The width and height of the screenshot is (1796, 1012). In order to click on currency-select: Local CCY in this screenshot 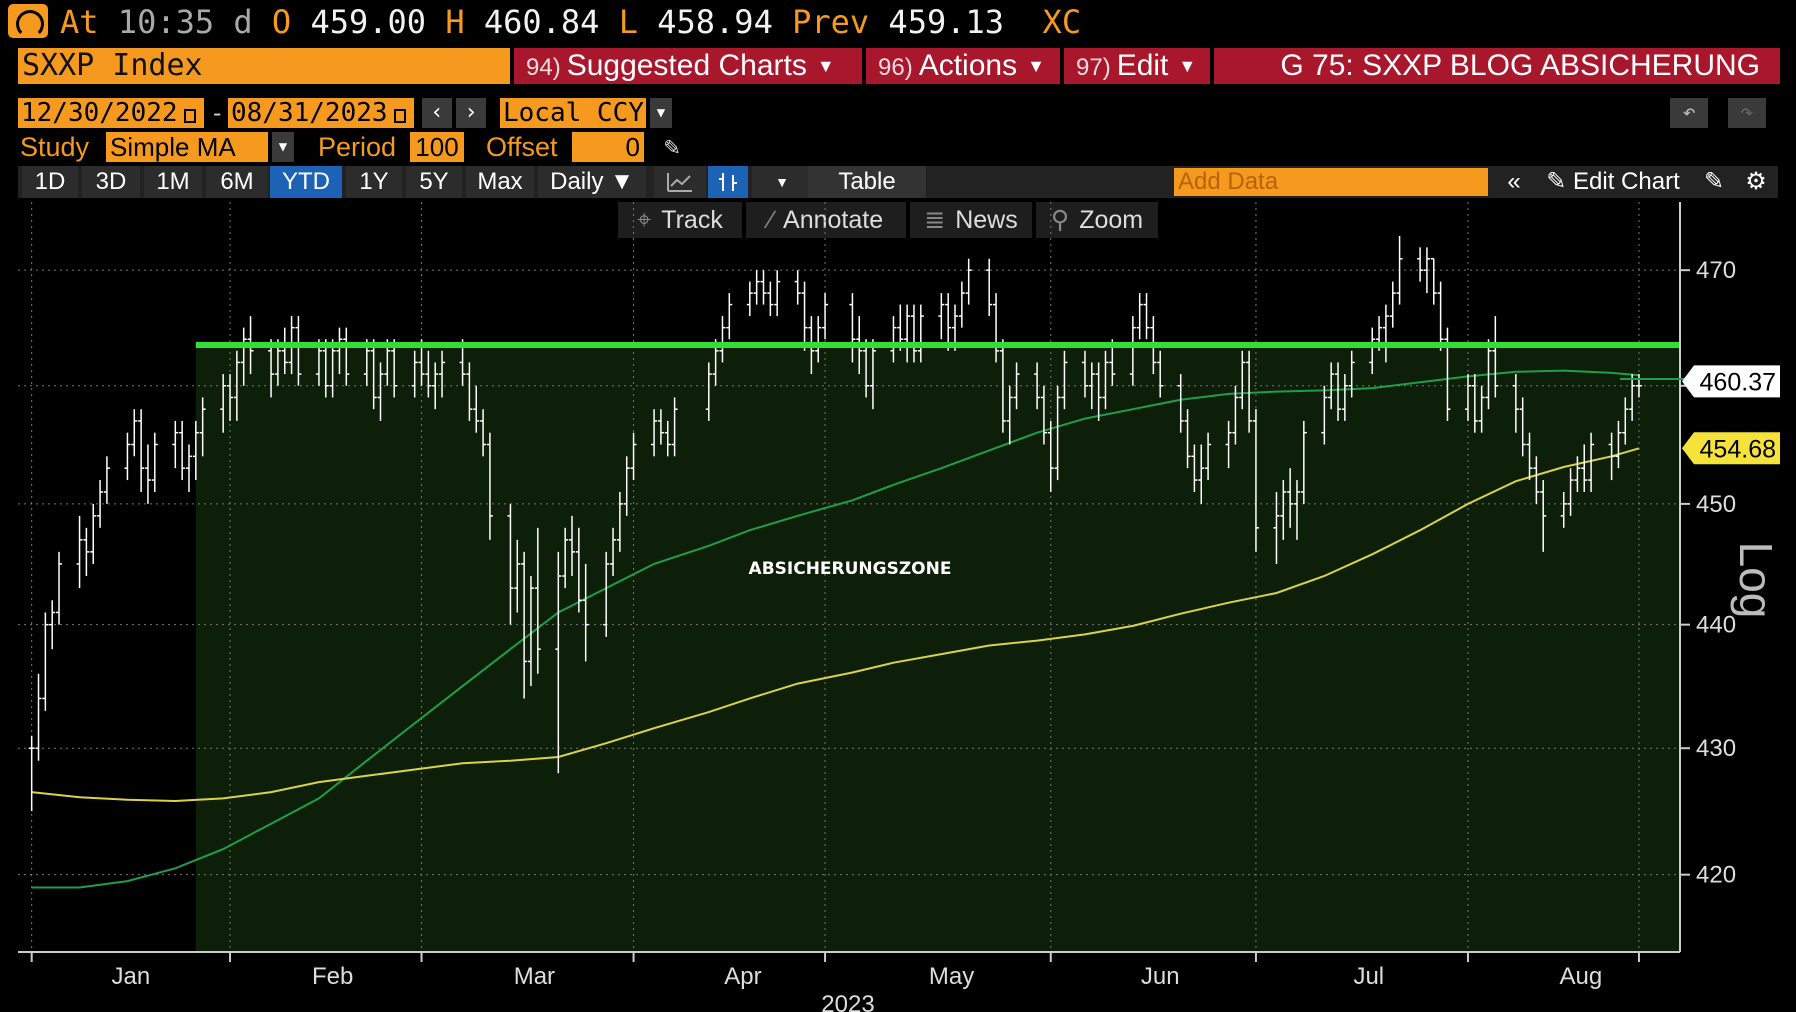, I will do `click(573, 113)`.